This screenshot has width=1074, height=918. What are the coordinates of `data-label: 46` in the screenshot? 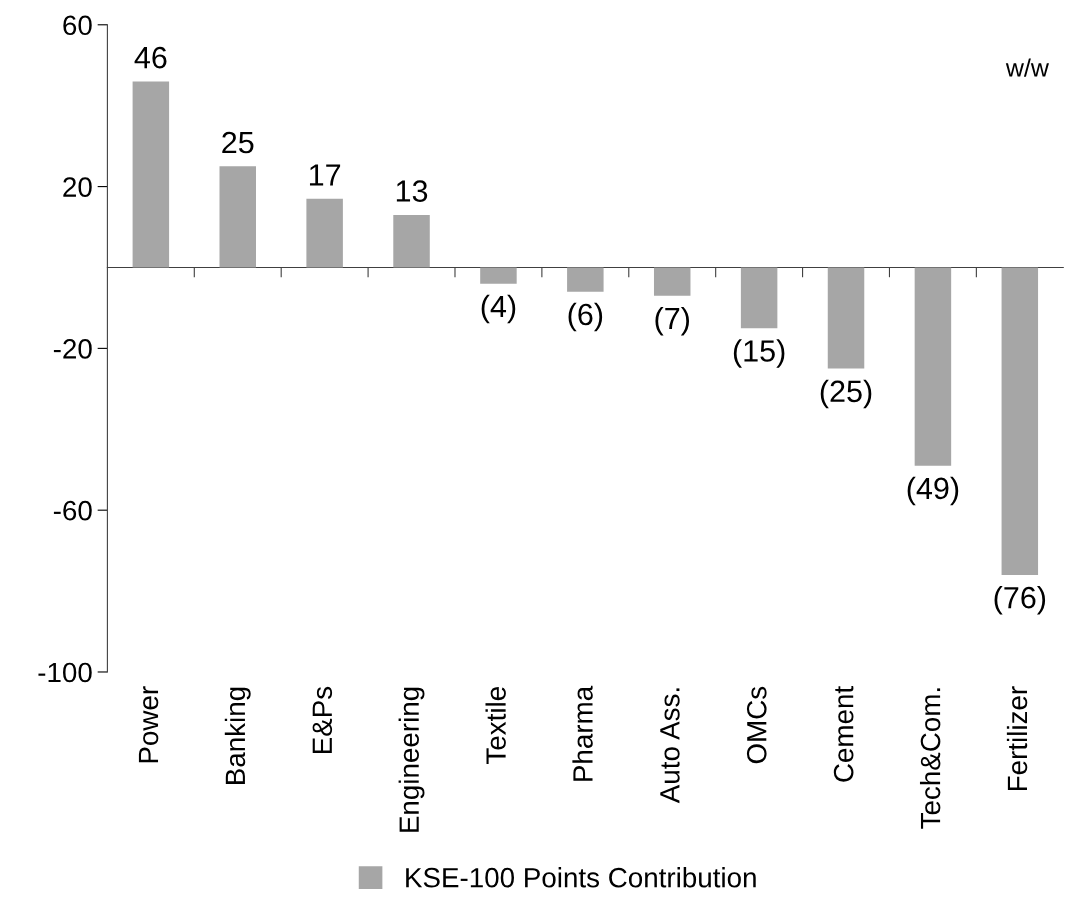 It's located at (150, 57).